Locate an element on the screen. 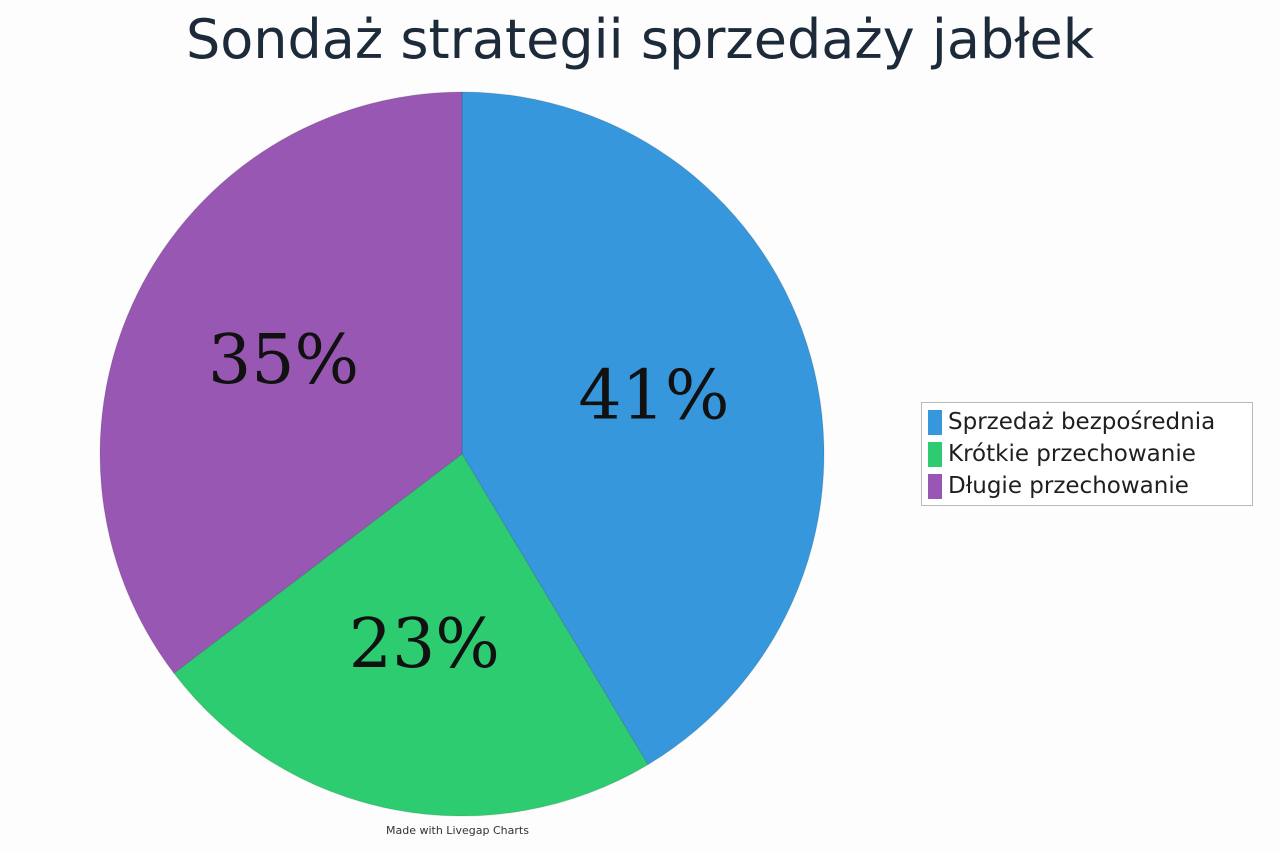 The image size is (1280, 853). slice-label-krotkie-przechowanie: 23% is located at coordinates (424, 644).